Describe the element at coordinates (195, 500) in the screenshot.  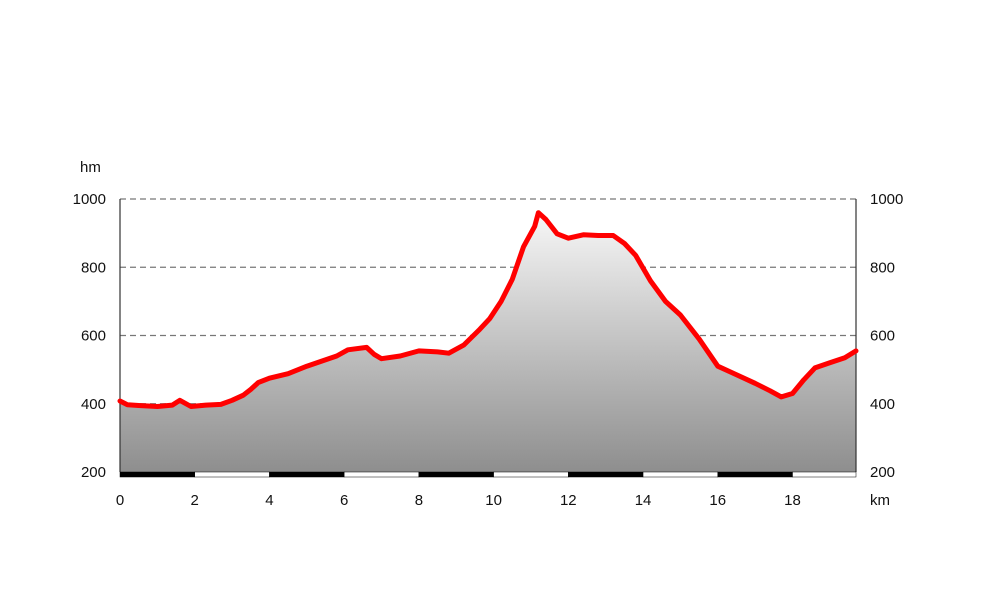
I see `x-tick-2: 2` at that location.